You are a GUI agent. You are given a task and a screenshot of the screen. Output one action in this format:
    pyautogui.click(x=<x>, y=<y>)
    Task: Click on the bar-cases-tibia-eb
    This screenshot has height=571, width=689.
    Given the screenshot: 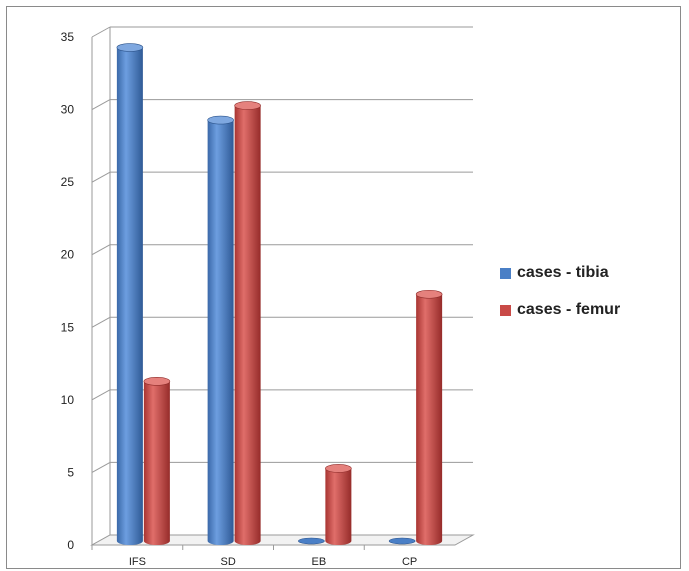 What is the action you would take?
    pyautogui.click(x=311, y=541)
    